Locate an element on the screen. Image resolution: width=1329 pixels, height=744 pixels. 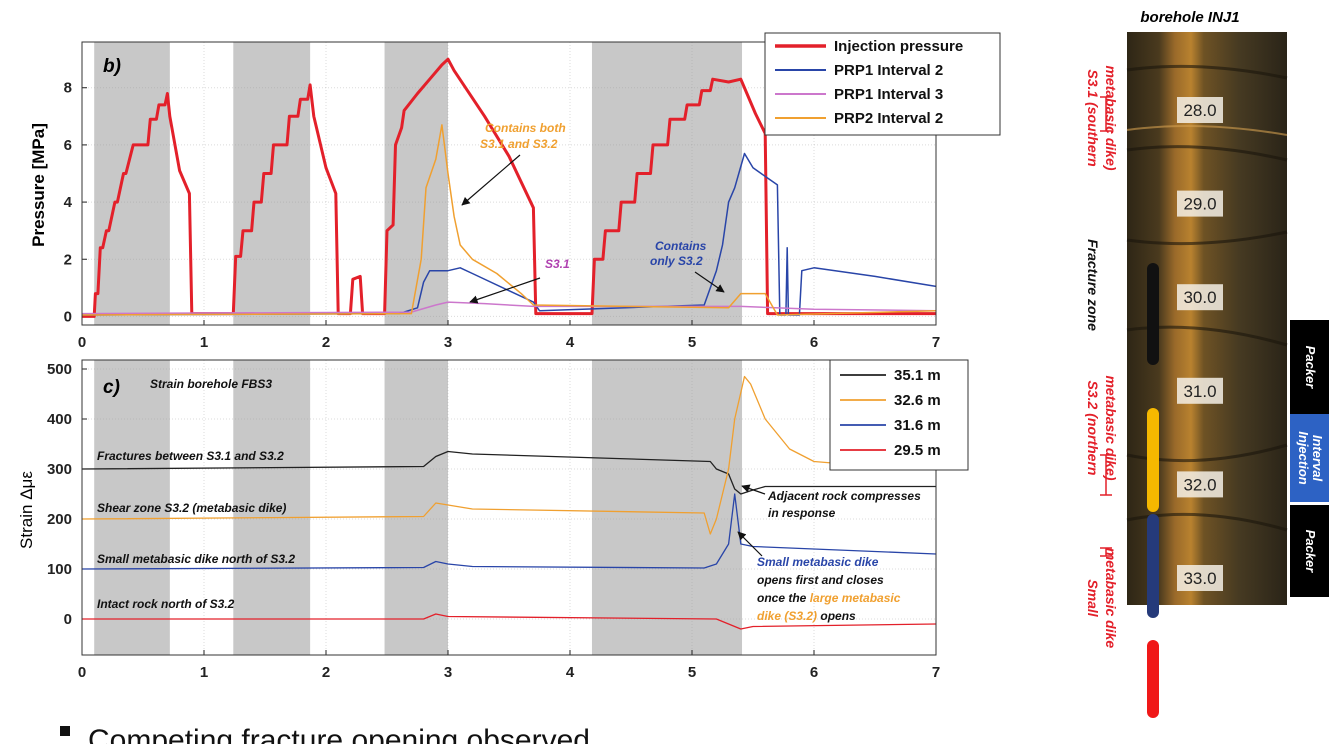
legend-label: Injection pressure is located at coordinates (898, 46).